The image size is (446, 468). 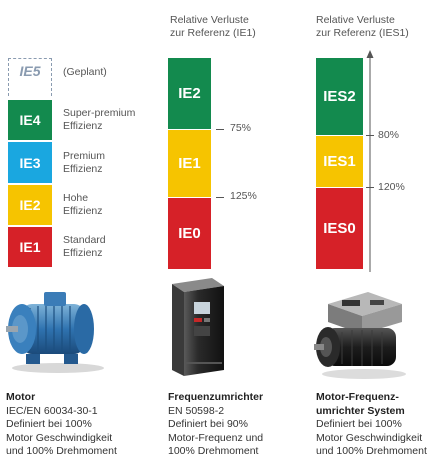 I want to click on drive-caption-line: EN 50598-2, so click(x=196, y=410).